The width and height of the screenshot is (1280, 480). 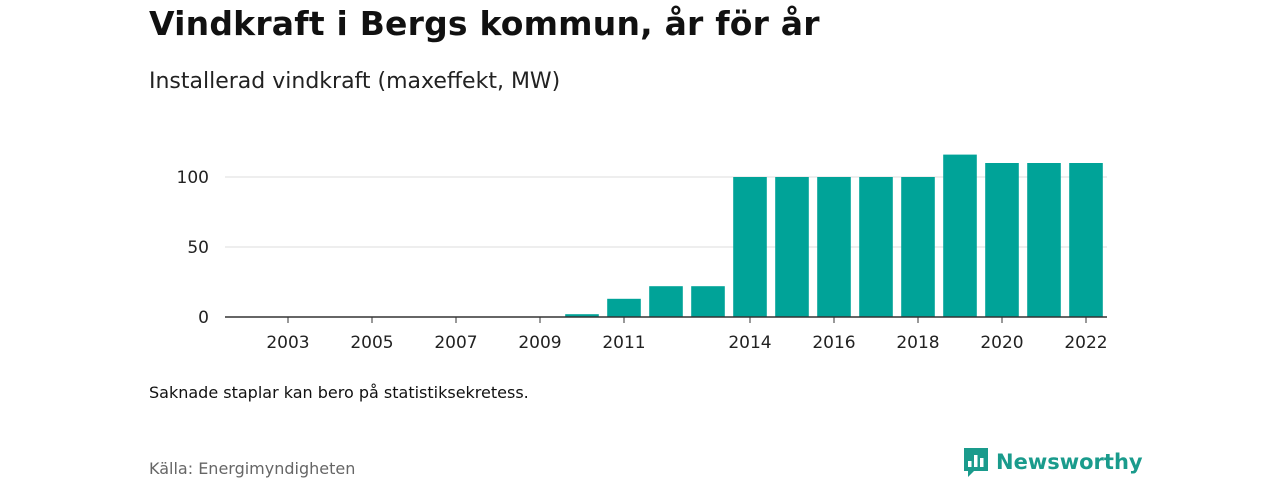 What do you see at coordinates (792, 247) in the screenshot?
I see `bar-2015` at bounding box center [792, 247].